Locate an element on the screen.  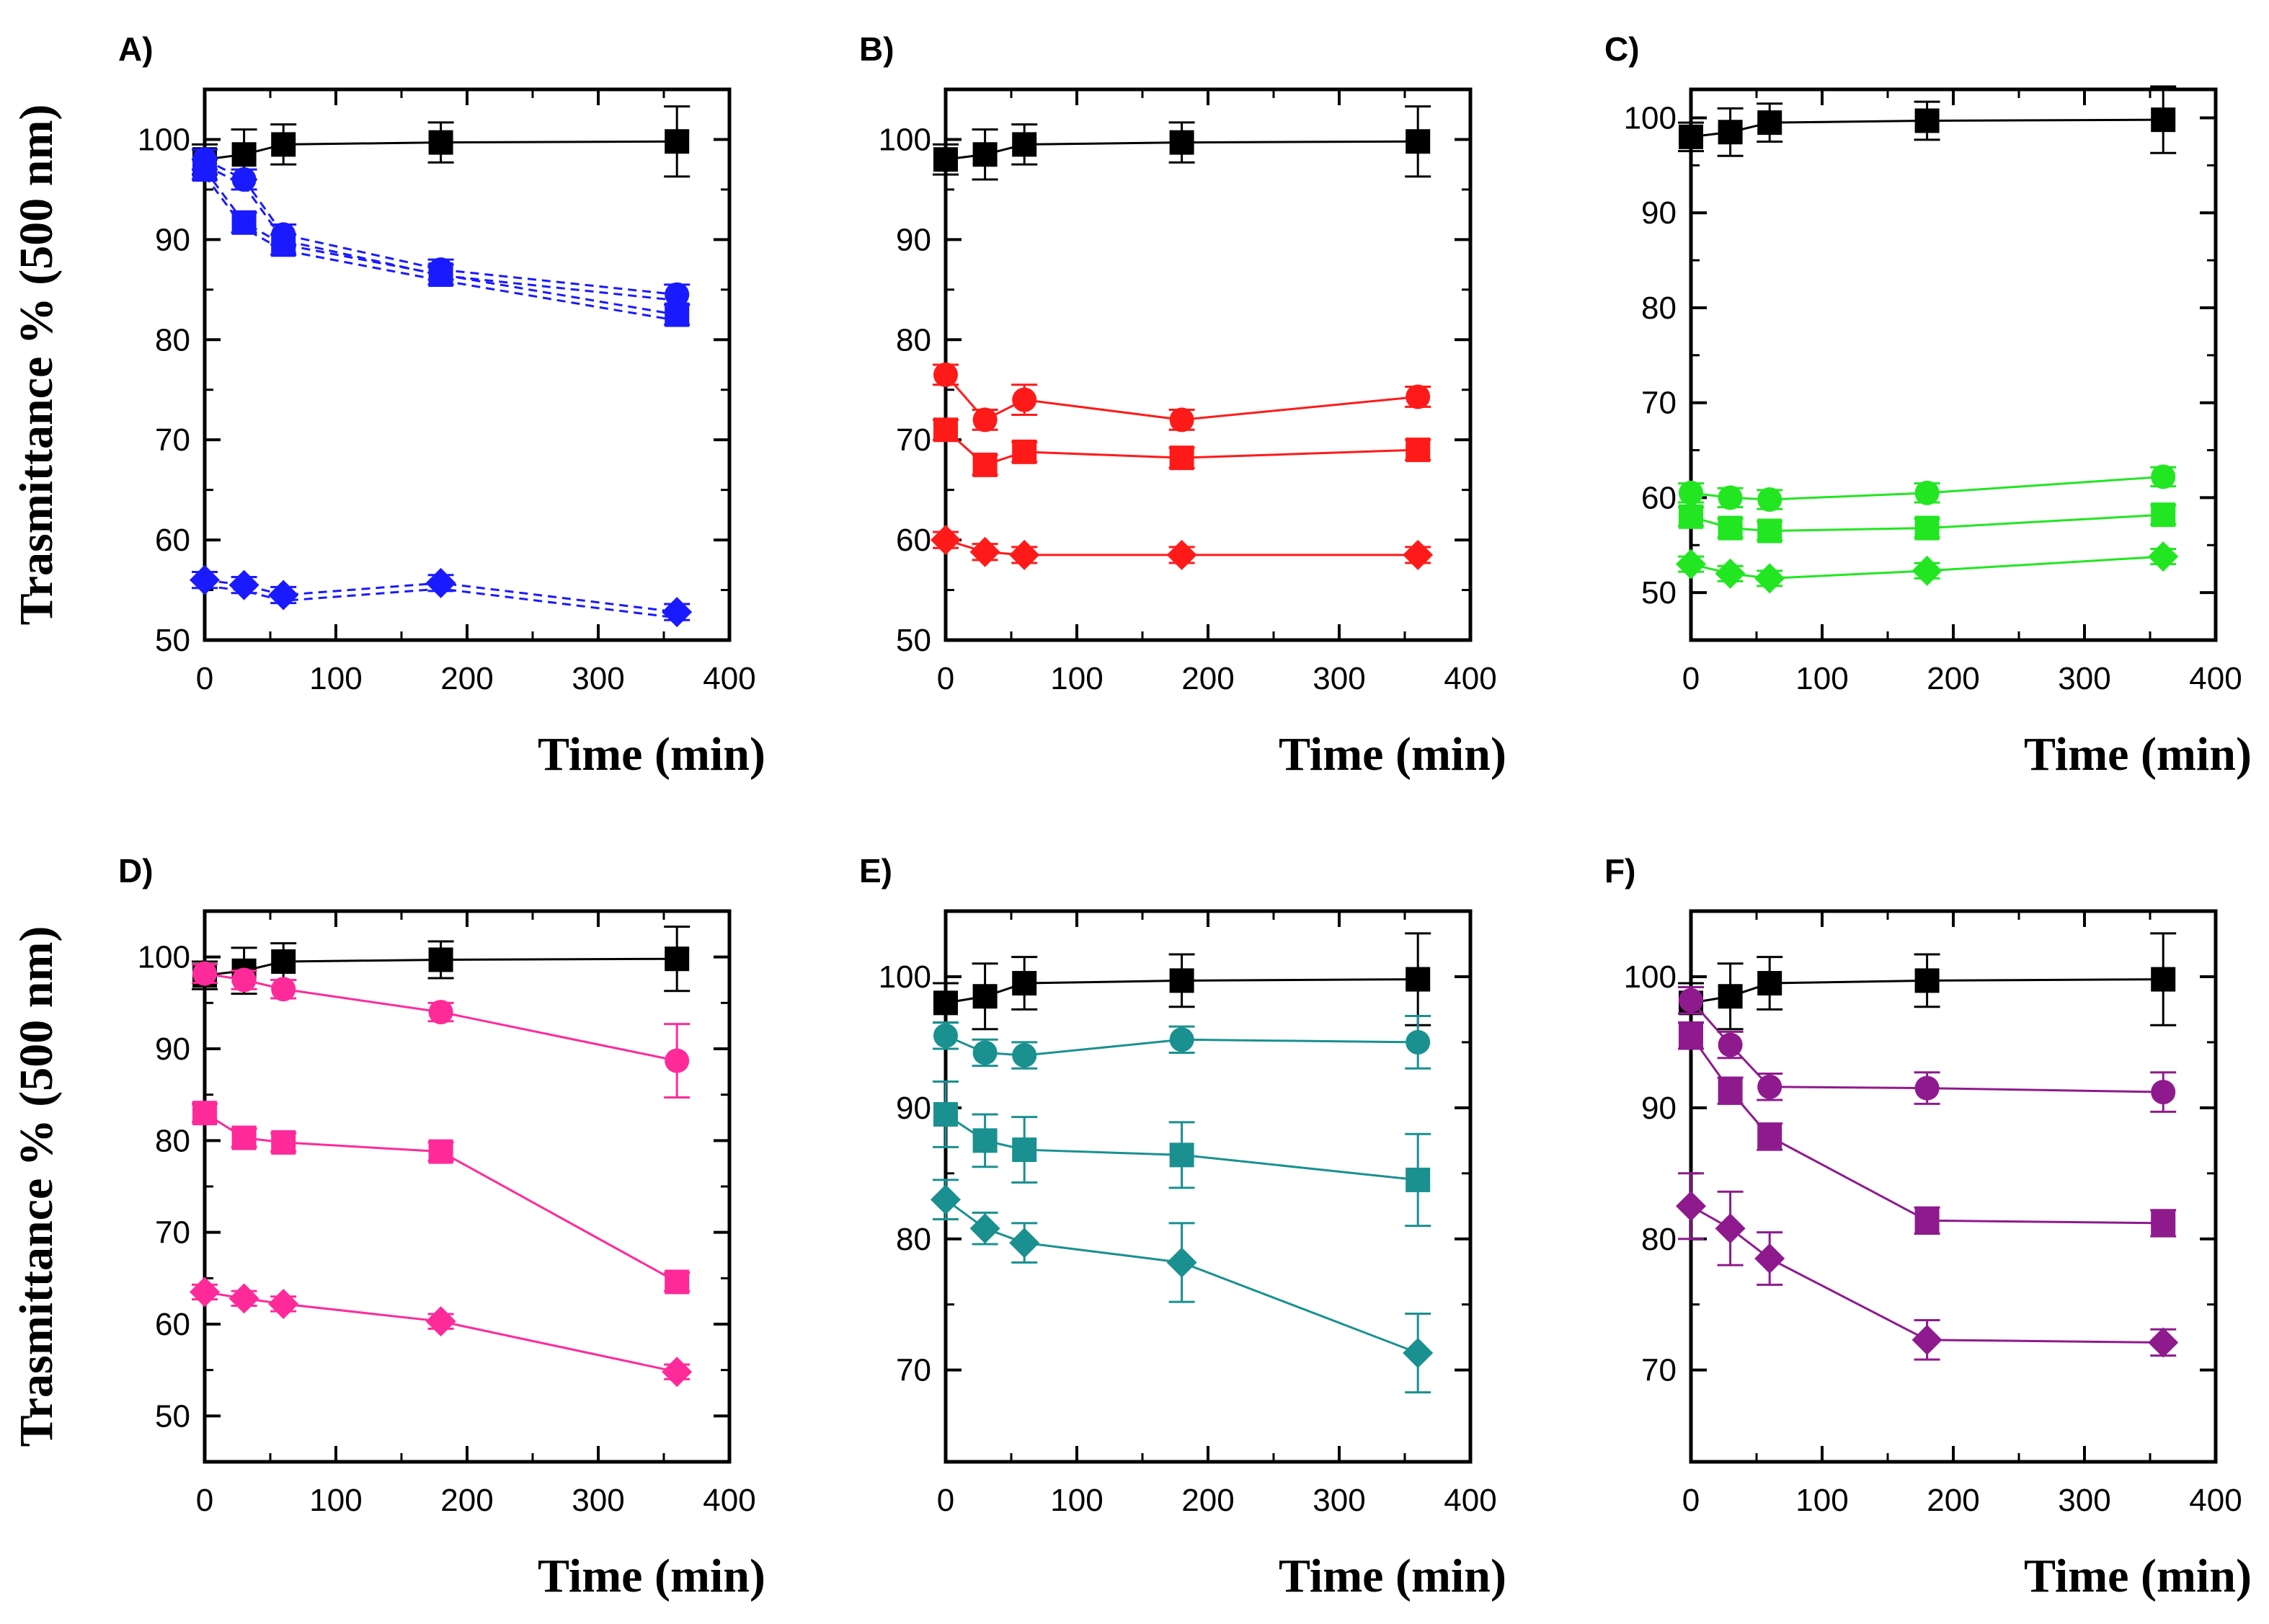
y-axis-title: Trasmittance % (500 nm) is located at coordinates (36, 1186).